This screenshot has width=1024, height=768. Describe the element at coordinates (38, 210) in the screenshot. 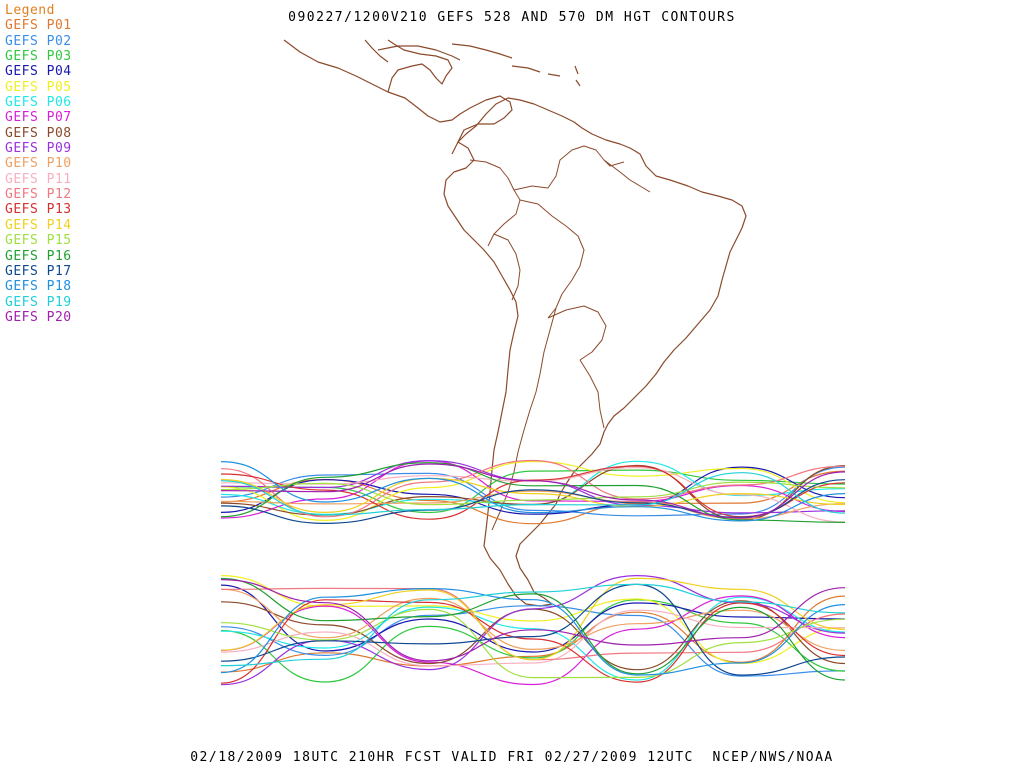

I see `legend-item: GEFS P13` at that location.